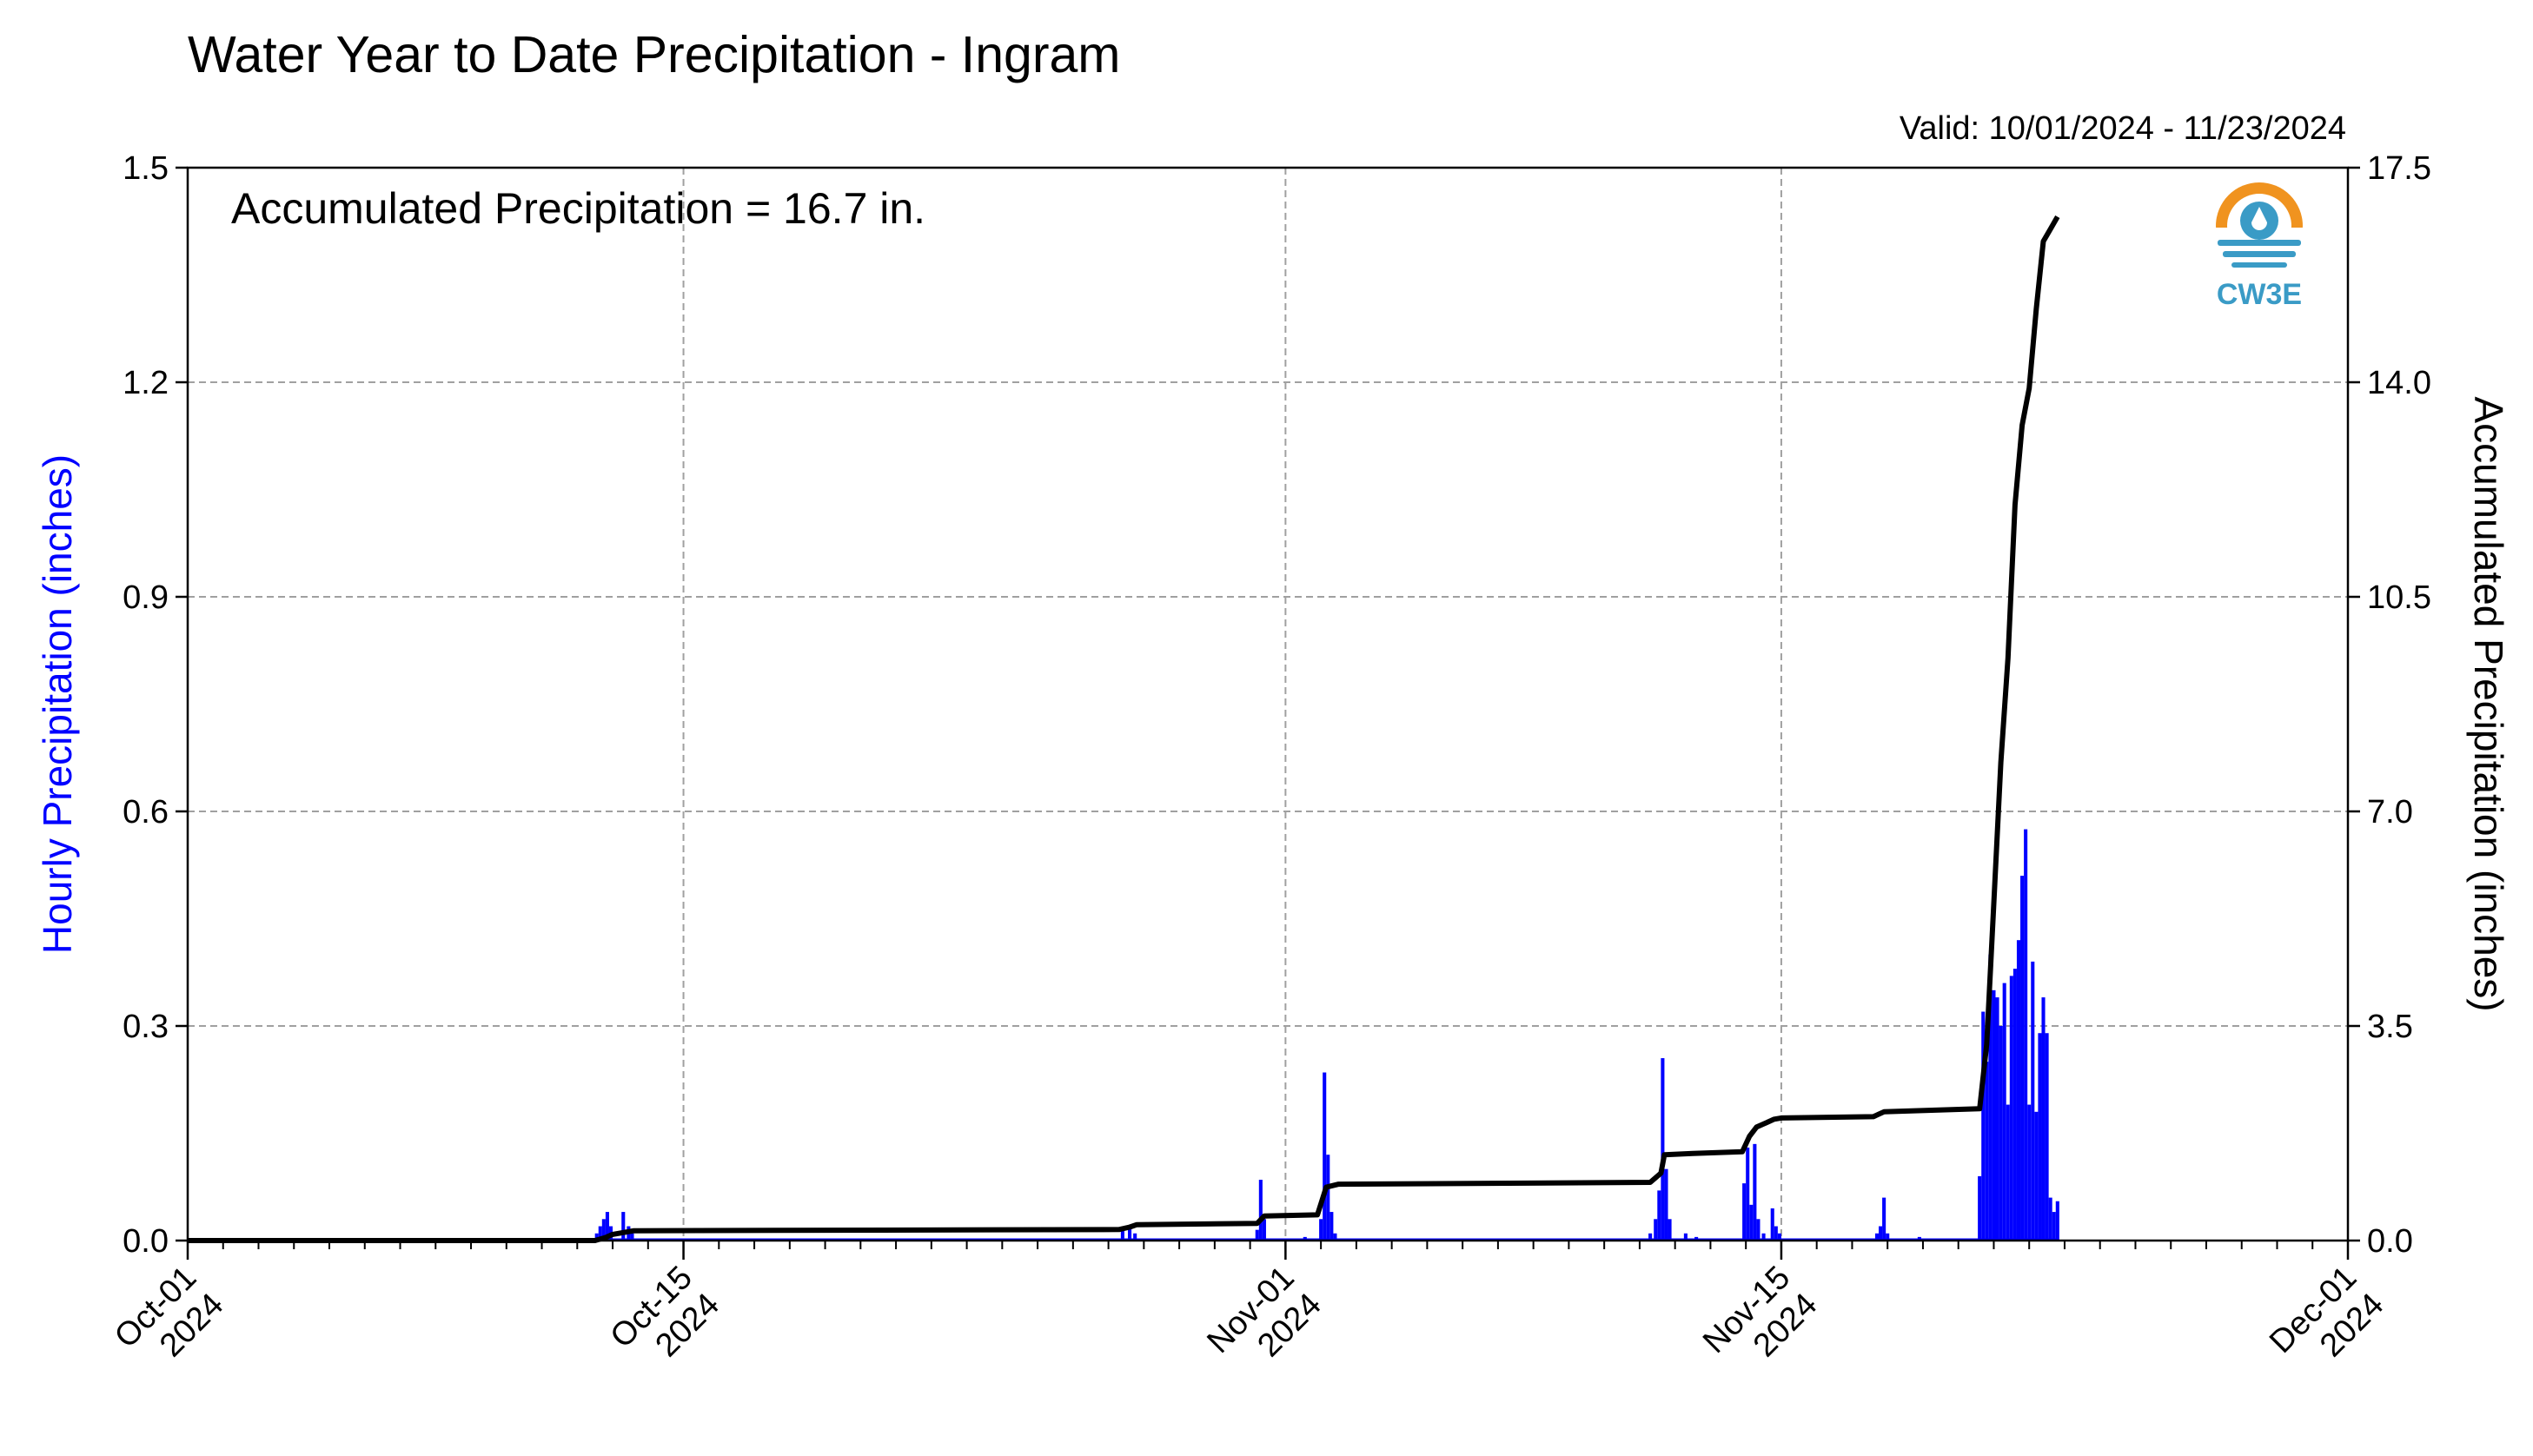  I want to click on cw3e-logo: CW3E, so click(2259, 247).